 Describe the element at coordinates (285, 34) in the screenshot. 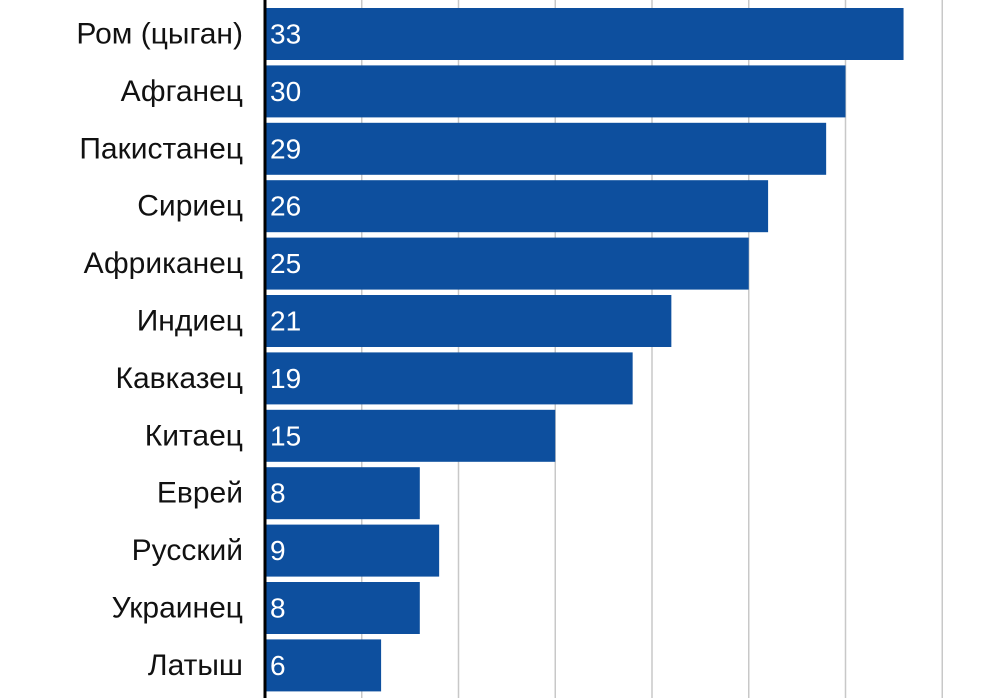

I see `value-label: 33` at that location.